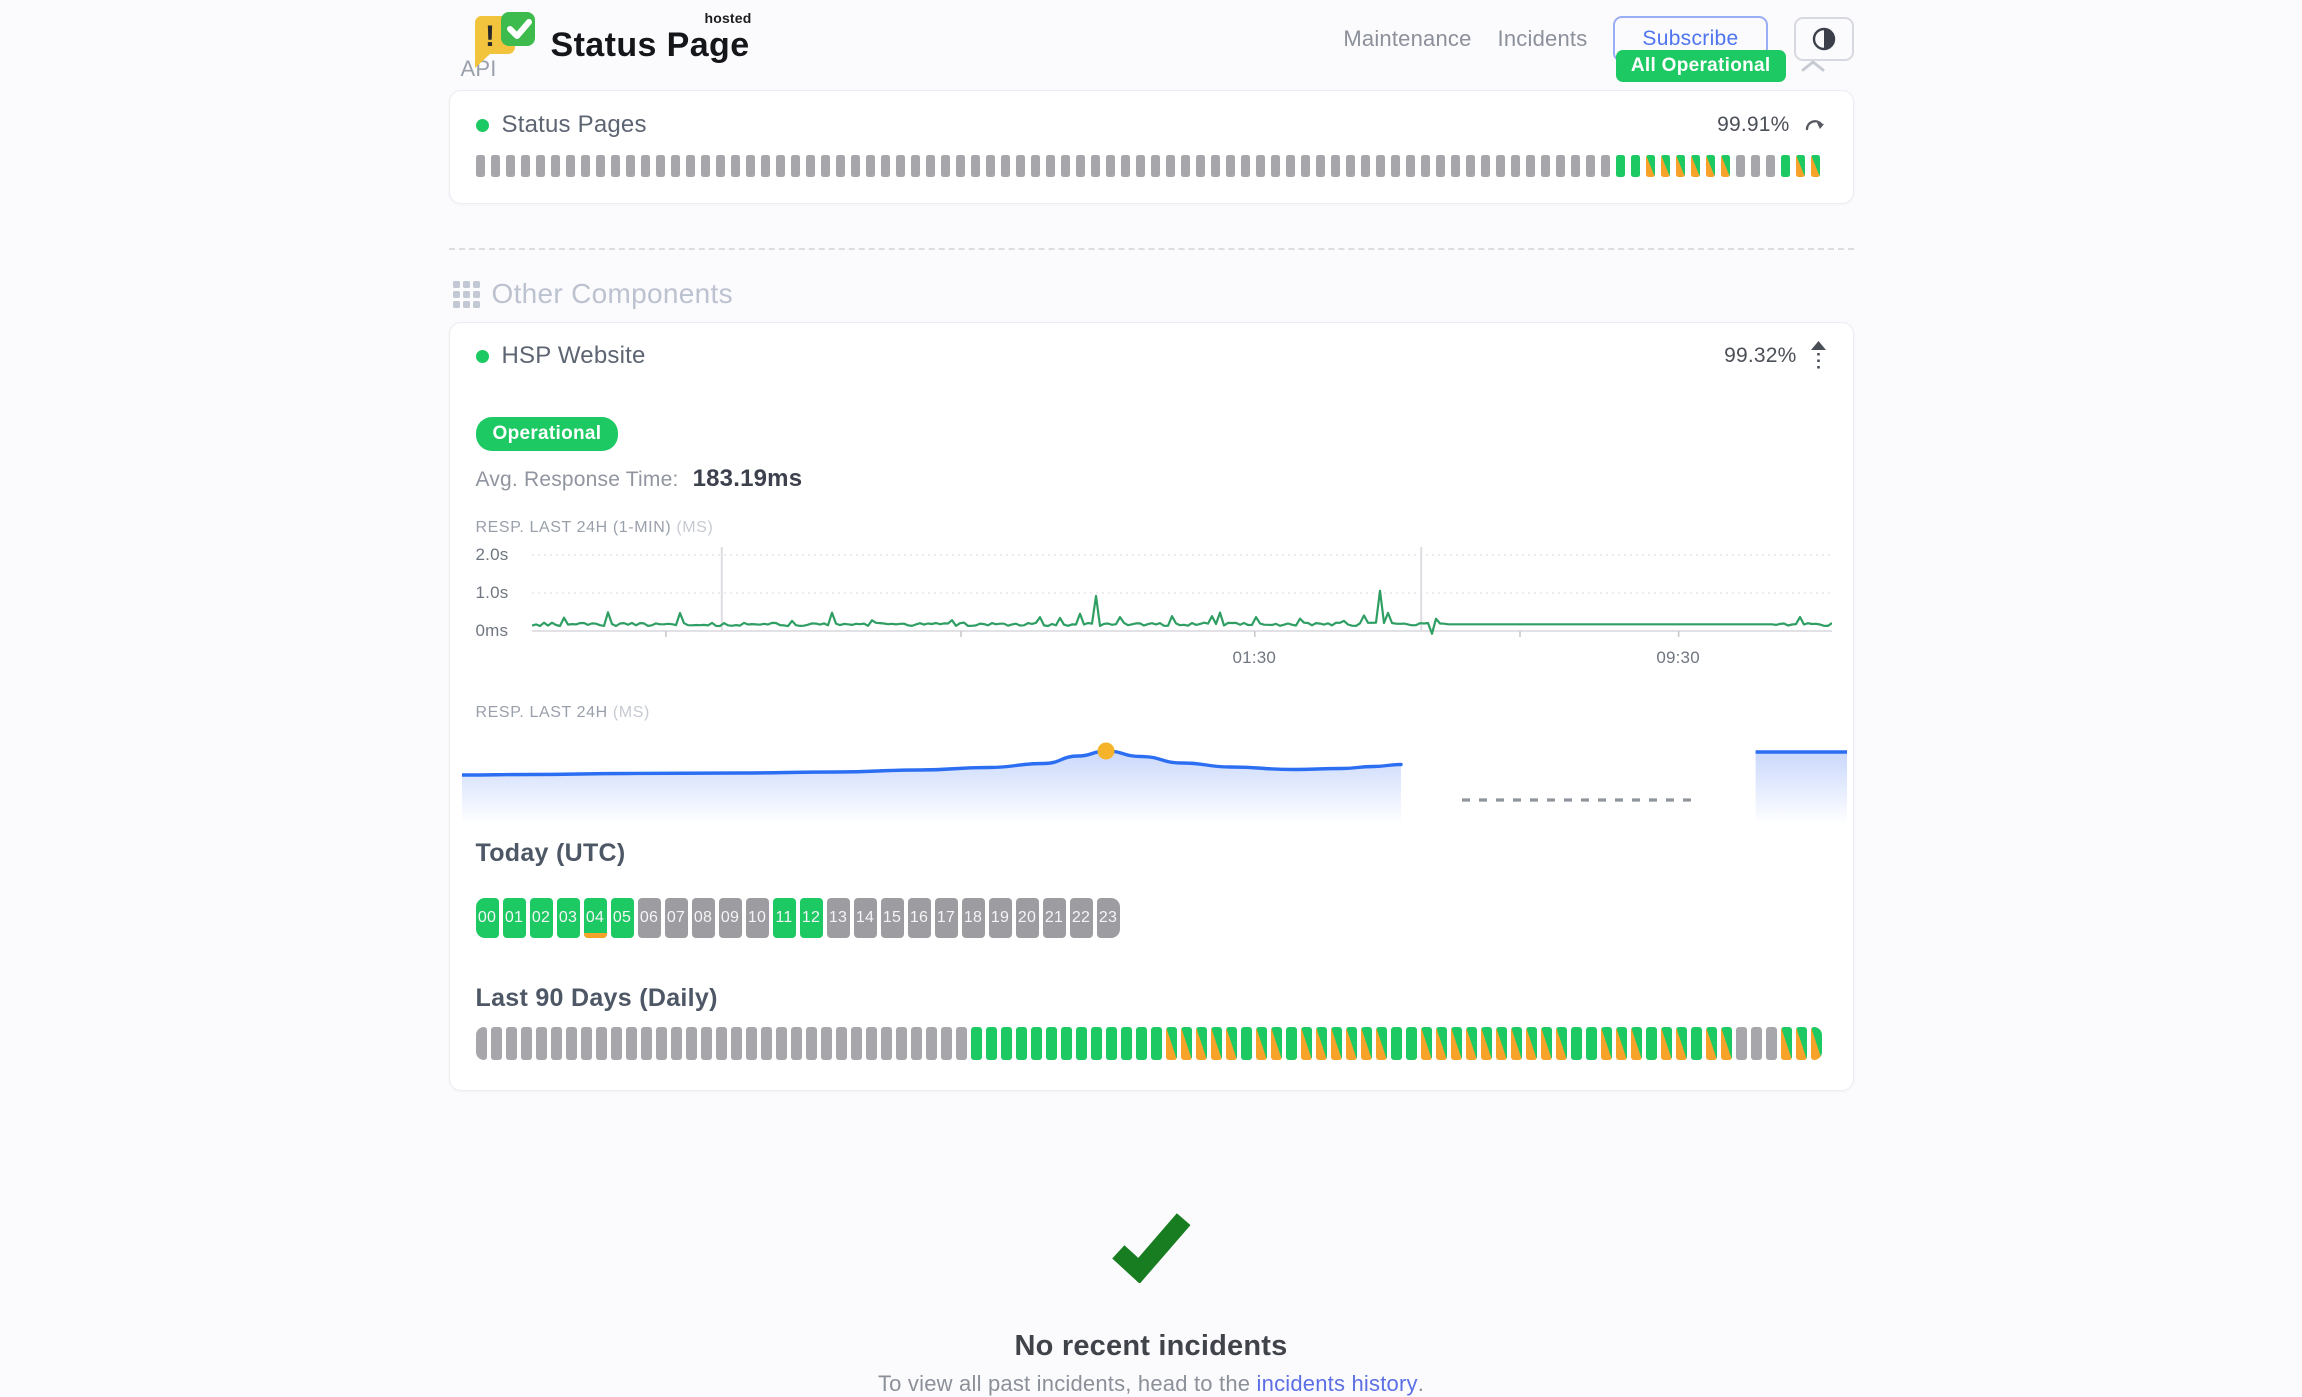 This screenshot has width=2302, height=1397. I want to click on all-operational-badge: All Operational, so click(1700, 66).